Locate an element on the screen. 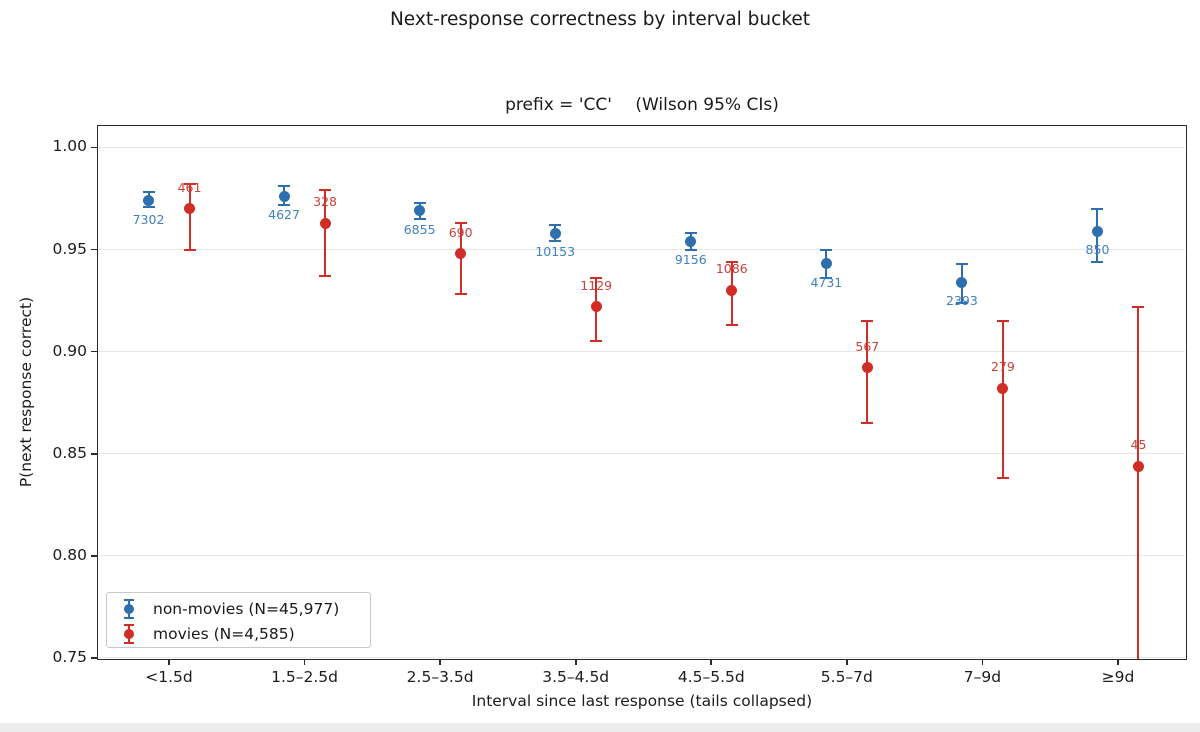 Image resolution: width=1200 pixels, height=732 pixels. legend-row-1: movies (N=4,585) is located at coordinates (238, 634).